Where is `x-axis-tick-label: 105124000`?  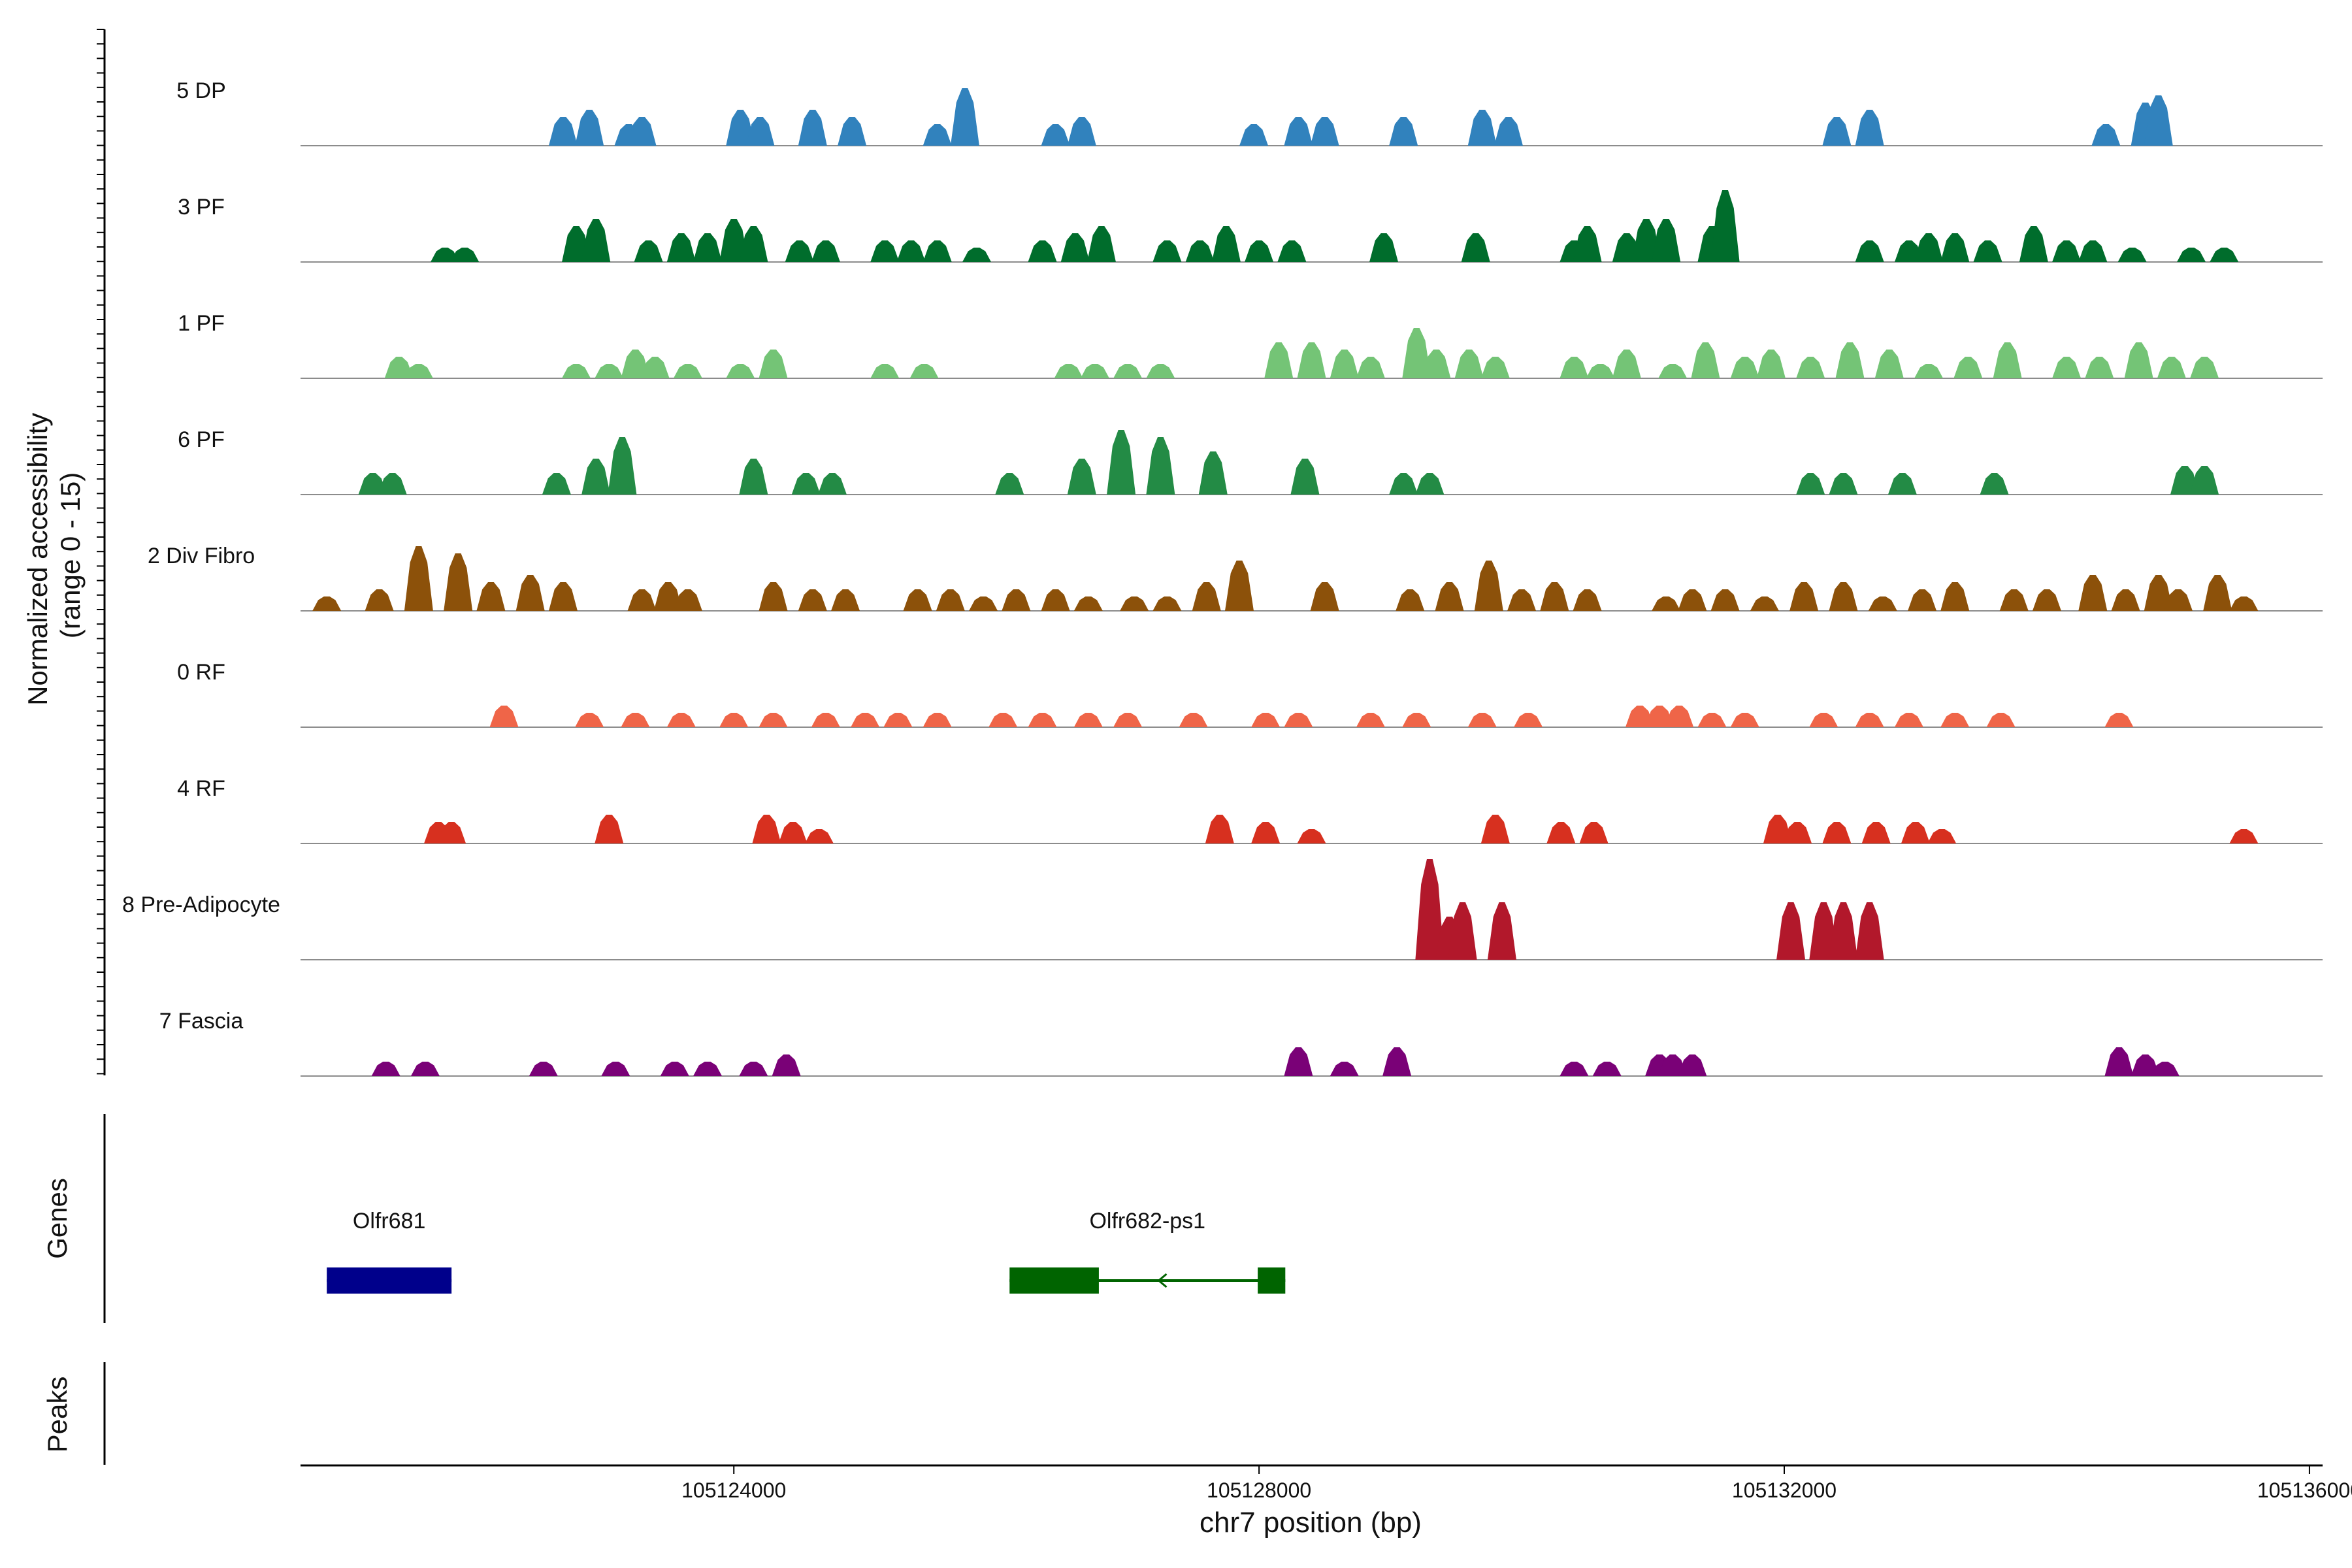
x-axis-tick-label: 105124000 is located at coordinates (733, 1490).